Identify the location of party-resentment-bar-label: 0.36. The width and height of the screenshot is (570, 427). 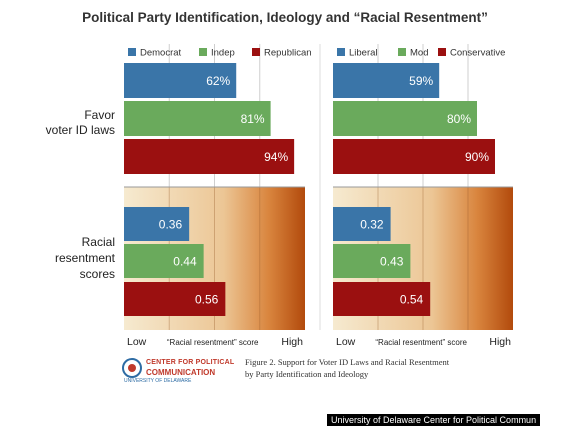
(171, 225).